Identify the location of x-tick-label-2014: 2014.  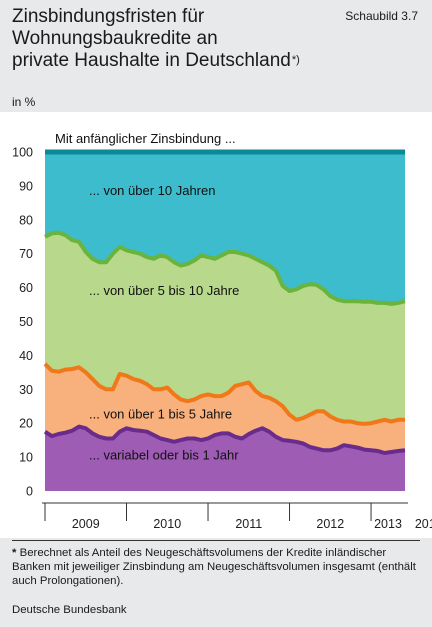
(423, 524).